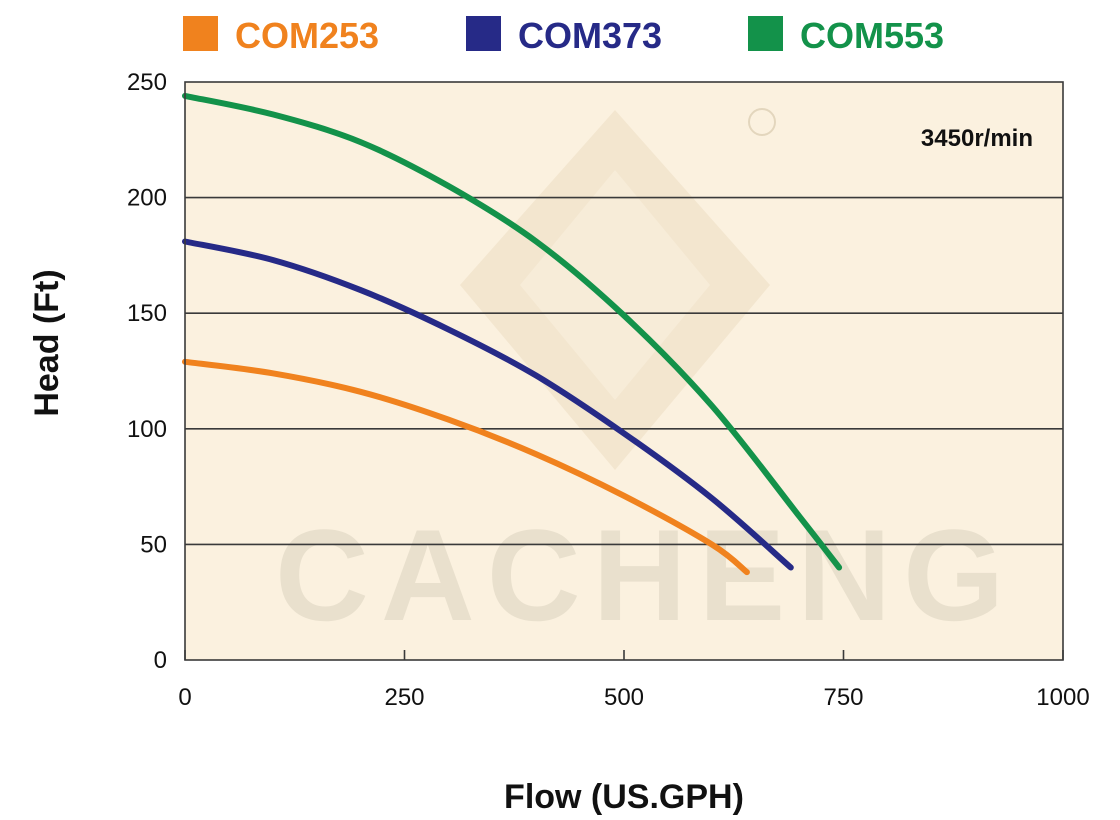  Describe the element at coordinates (147, 429) in the screenshot. I see `y-tick-label-100: 100` at that location.